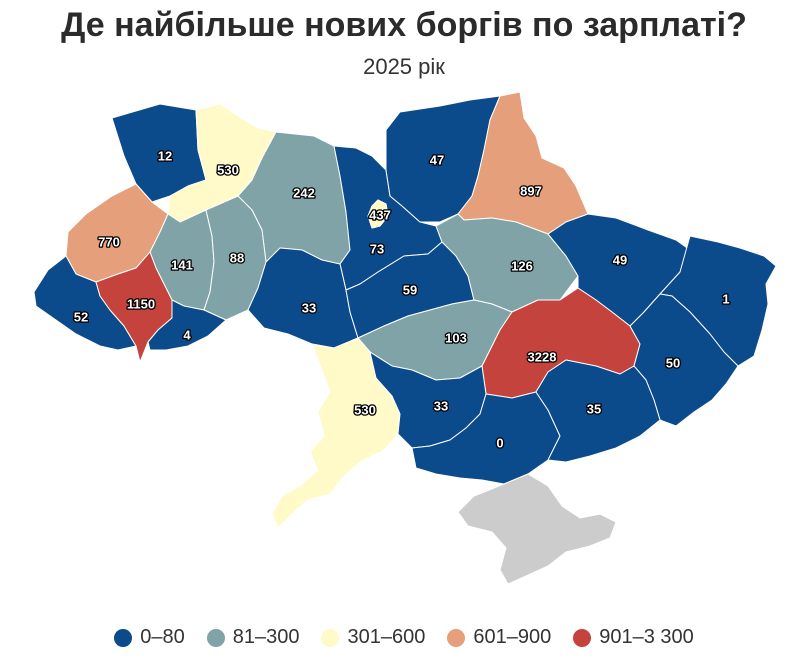 The height and width of the screenshot is (664, 808). I want to click on label-dnipropetrovsk: 3228, so click(542, 356).